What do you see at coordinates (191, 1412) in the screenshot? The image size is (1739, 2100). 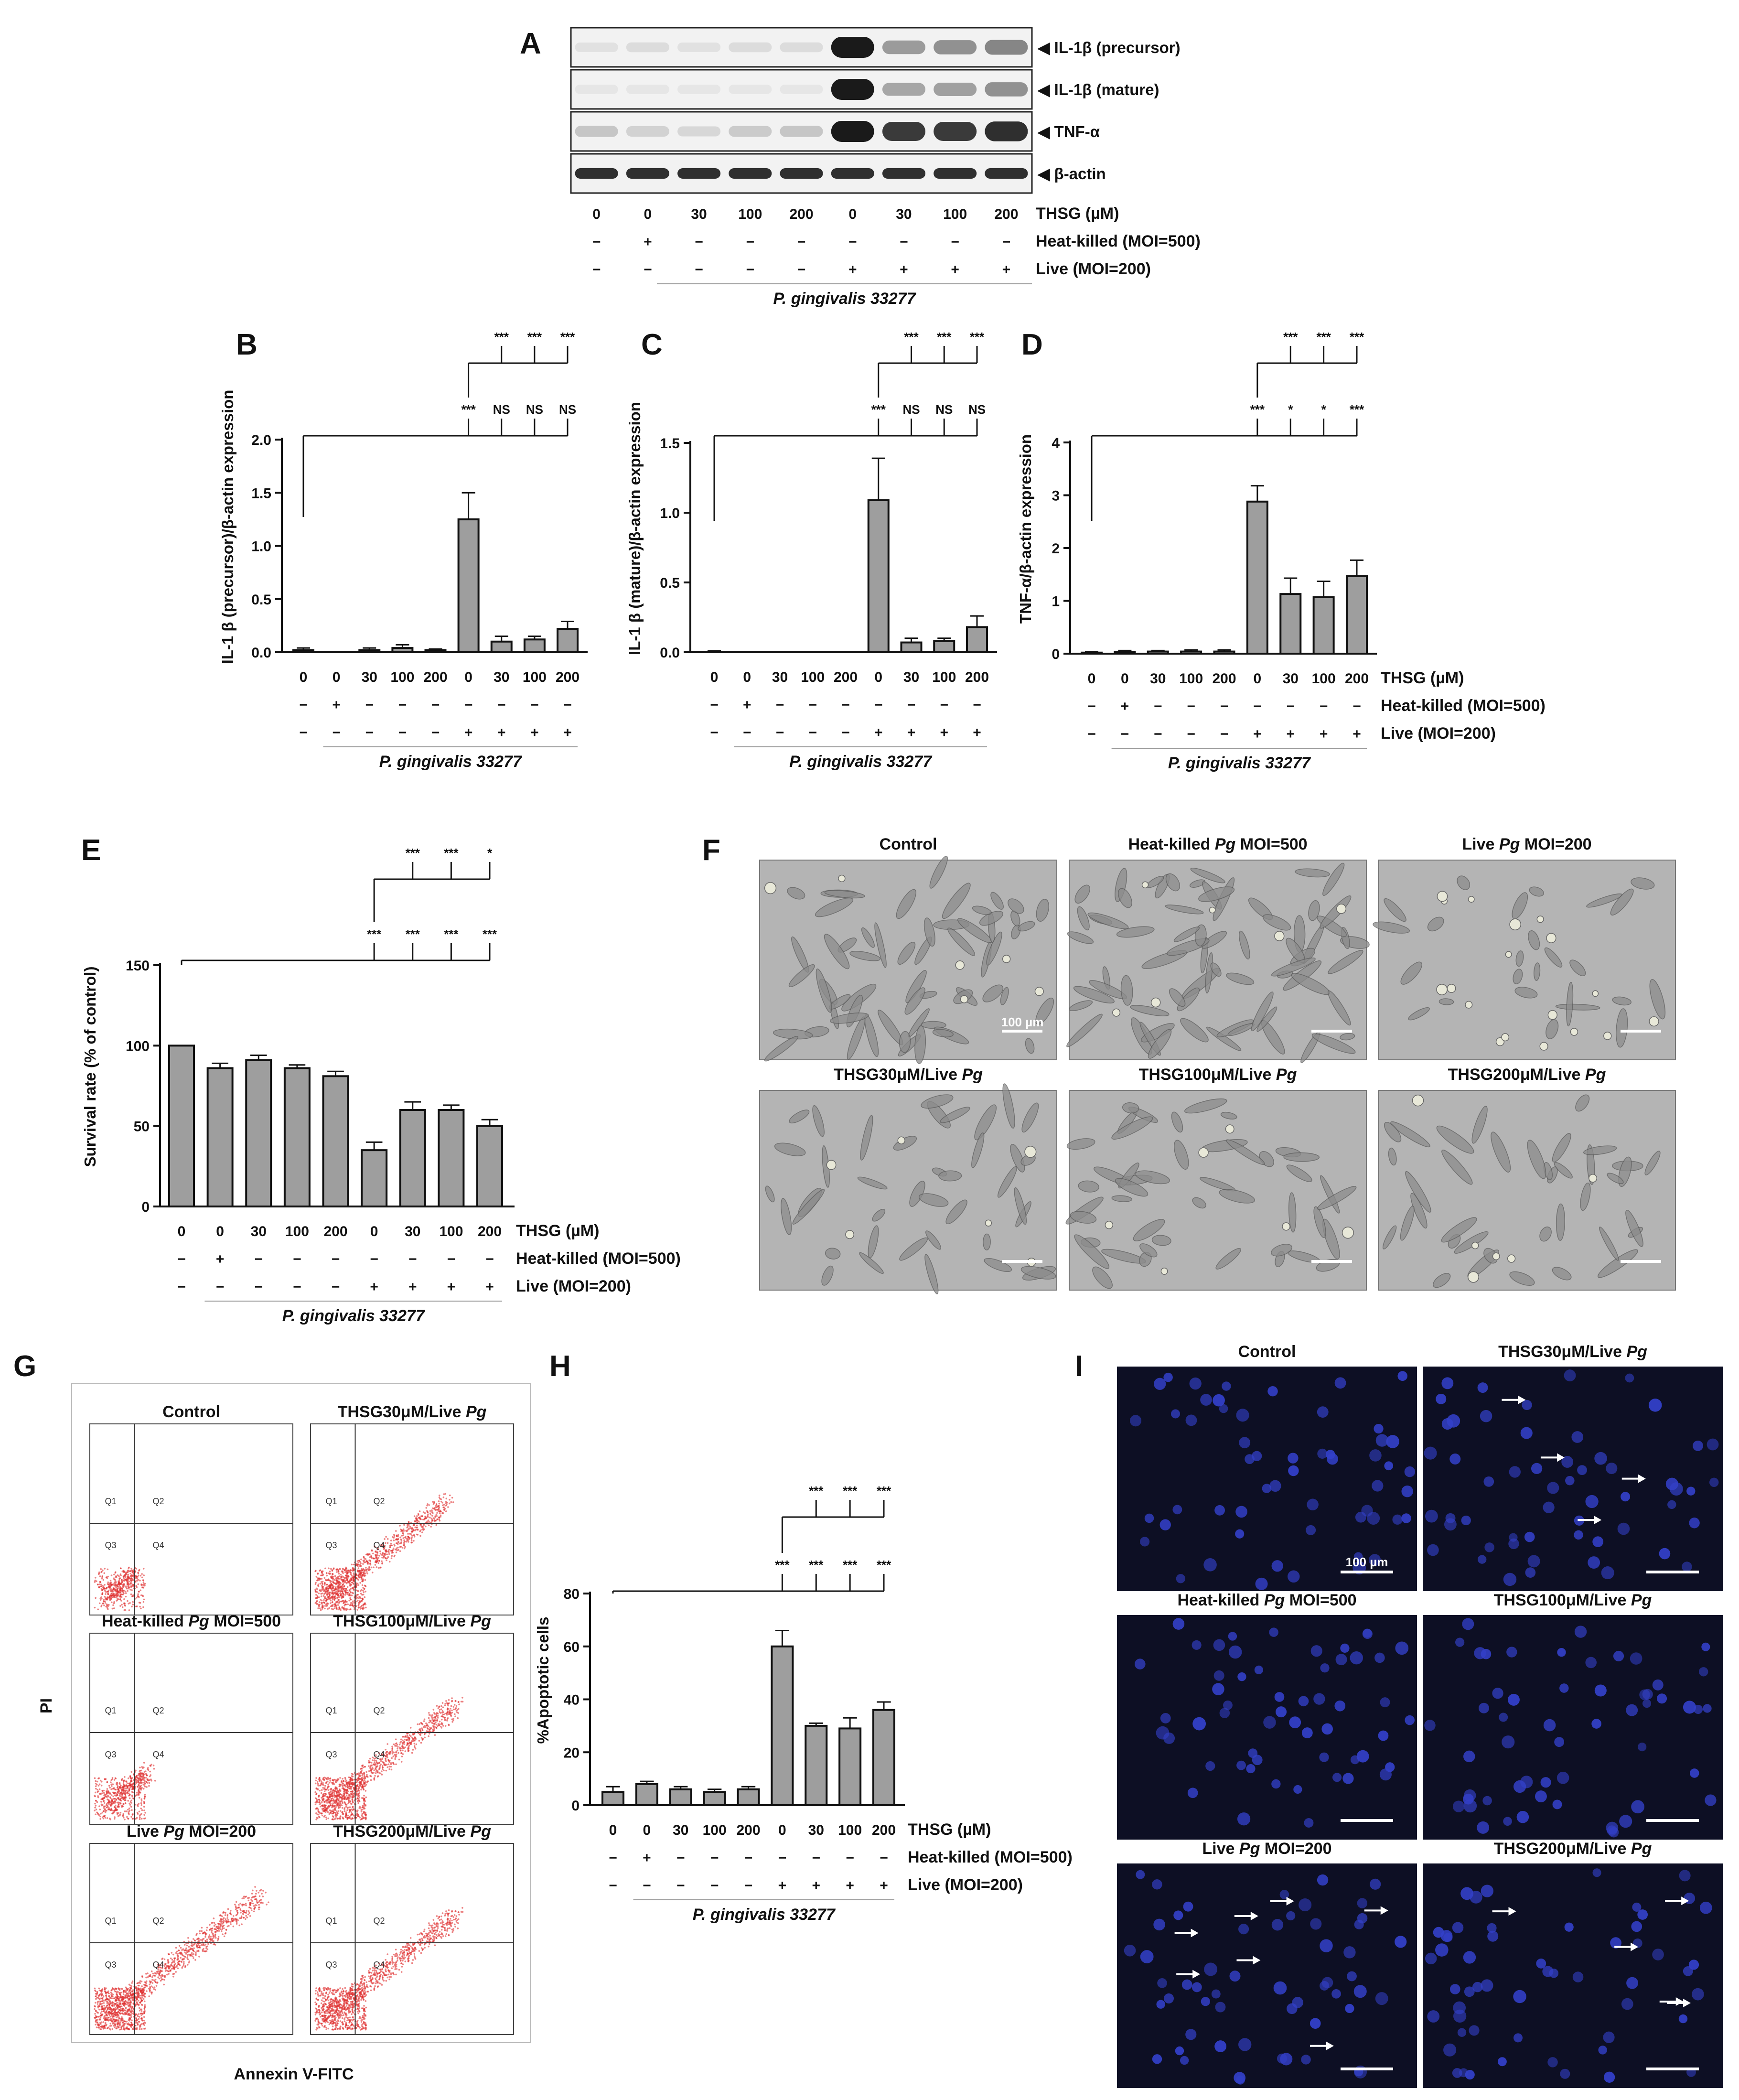 I see `flow-plot-title: Control` at bounding box center [191, 1412].